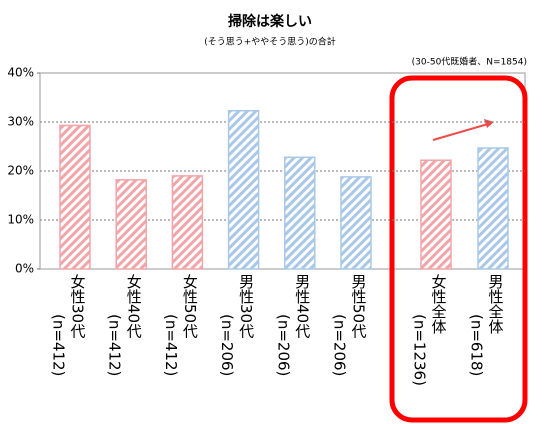 Image resolution: width=549 pixels, height=424 pixels. I want to click on y-tick-label: 10%, so click(20, 220).